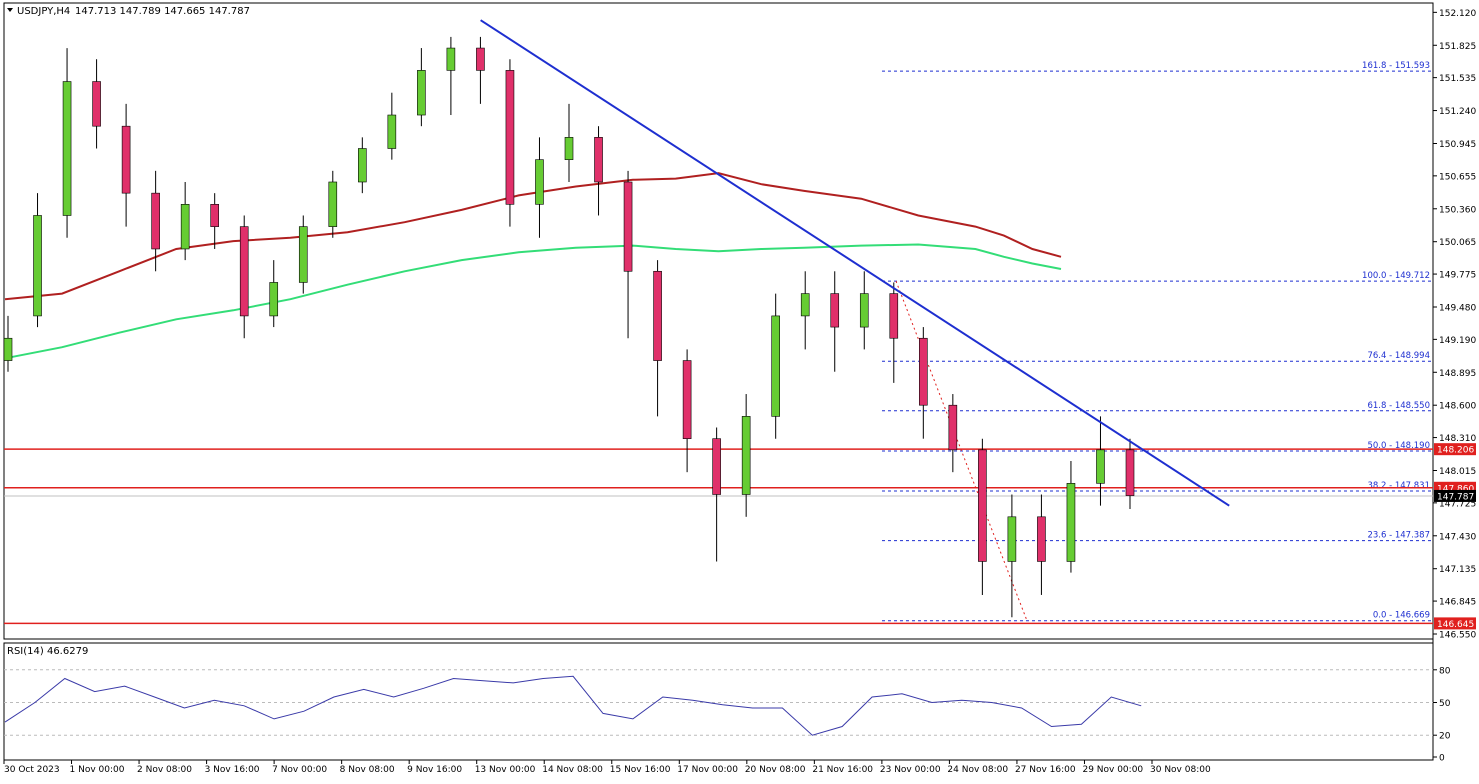 This screenshot has width=1479, height=784. What do you see at coordinates (434, 770) in the screenshot?
I see `x-tick-label: 9 Nov 16:00` at bounding box center [434, 770].